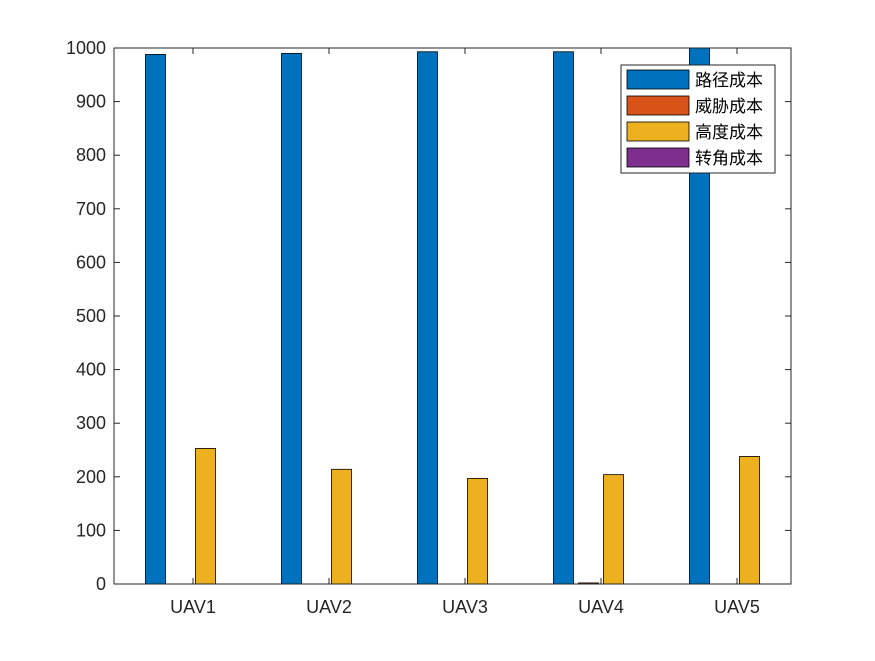 Image resolution: width=875 pixels, height=661 pixels. What do you see at coordinates (193, 607) in the screenshot?
I see `x-tick-label: UAV1` at bounding box center [193, 607].